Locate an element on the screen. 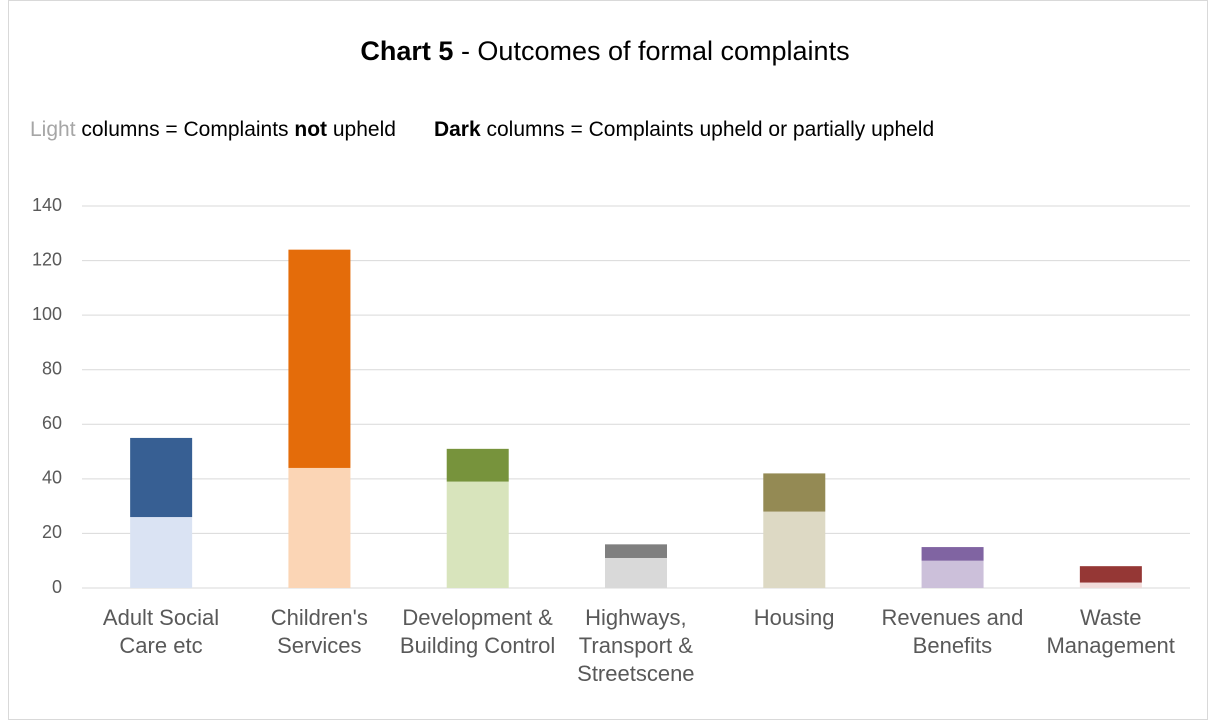  y-tick-label: 0 is located at coordinates (57, 587).